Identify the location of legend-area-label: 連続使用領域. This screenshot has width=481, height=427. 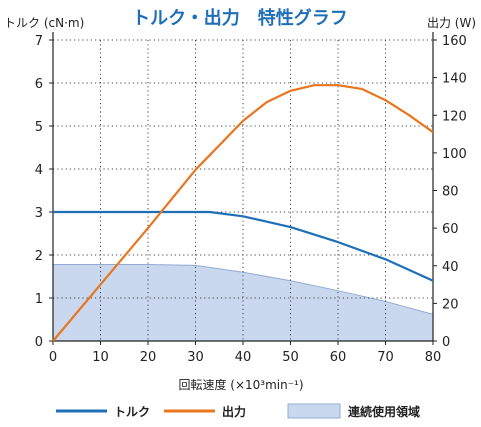
(384, 411).